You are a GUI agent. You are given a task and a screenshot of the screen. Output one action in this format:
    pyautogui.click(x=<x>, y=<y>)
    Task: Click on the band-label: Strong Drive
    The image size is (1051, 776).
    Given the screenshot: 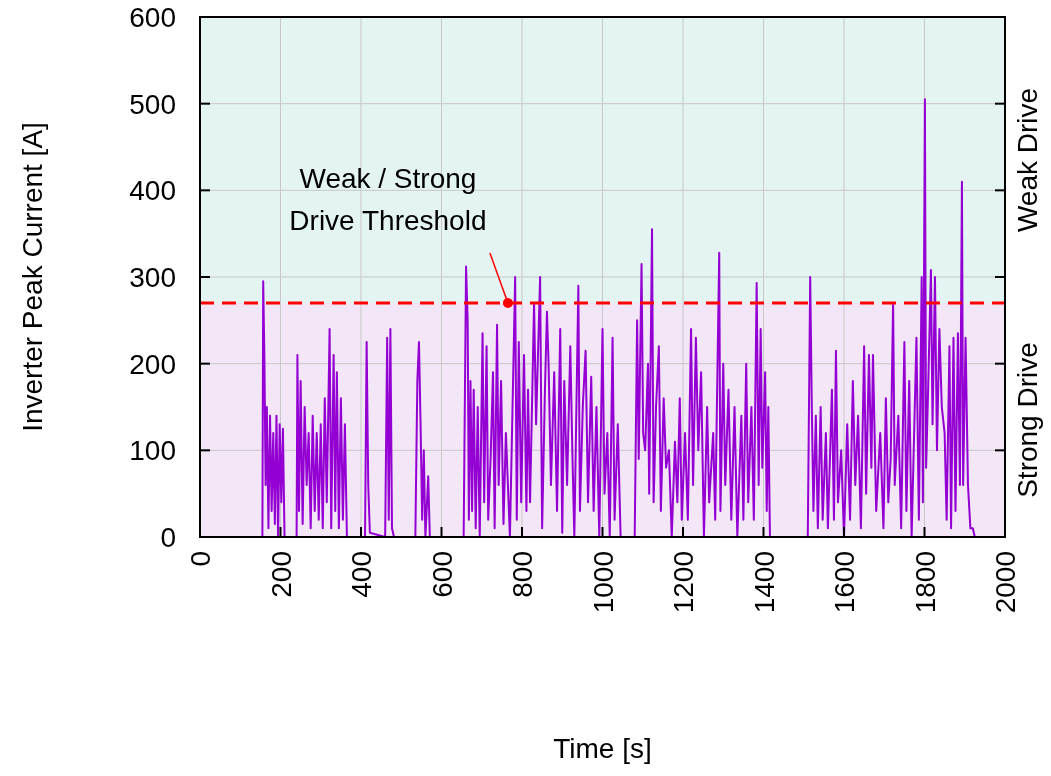 What is the action you would take?
    pyautogui.click(x=1027, y=420)
    